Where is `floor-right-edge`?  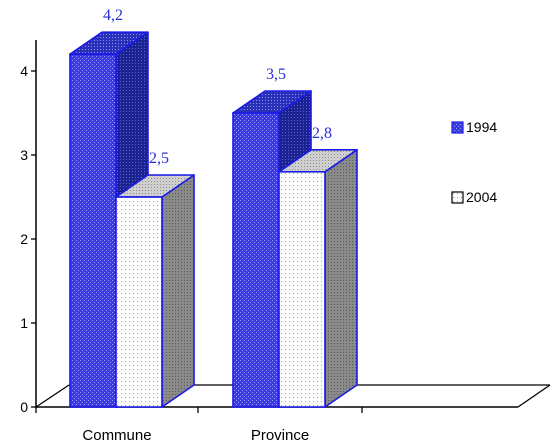 floor-right-edge is located at coordinates (534, 396).